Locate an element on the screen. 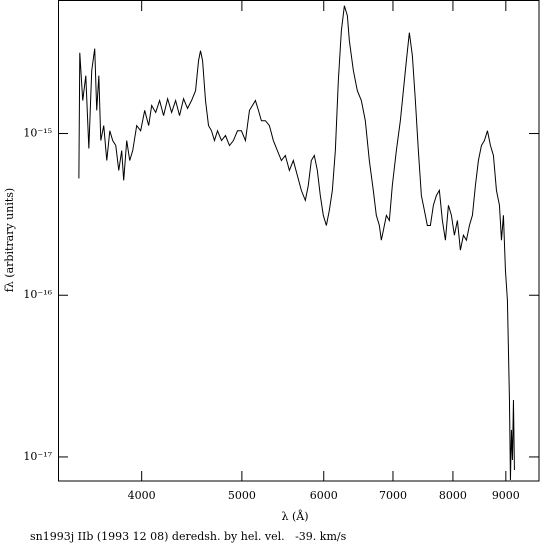  x-tick-label: 5000 is located at coordinates (242, 495).